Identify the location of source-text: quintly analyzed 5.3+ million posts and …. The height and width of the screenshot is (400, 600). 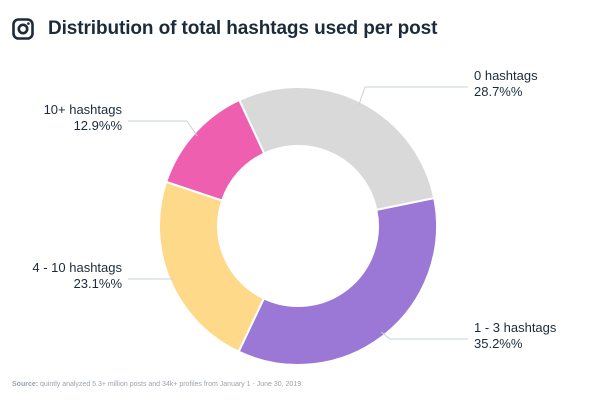
(171, 384).